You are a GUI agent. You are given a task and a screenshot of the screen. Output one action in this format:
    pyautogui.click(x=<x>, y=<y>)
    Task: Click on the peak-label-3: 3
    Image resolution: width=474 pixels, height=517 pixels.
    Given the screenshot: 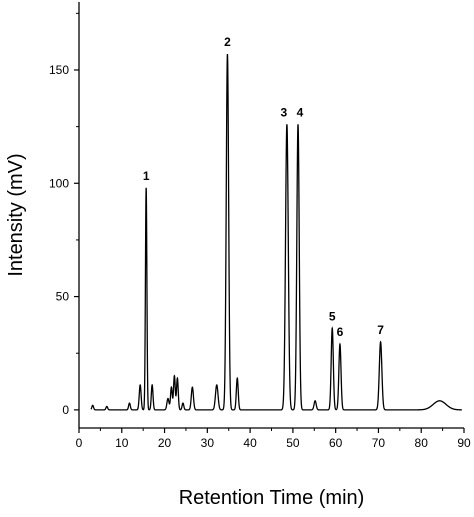 What is the action you would take?
    pyautogui.click(x=284, y=112)
    